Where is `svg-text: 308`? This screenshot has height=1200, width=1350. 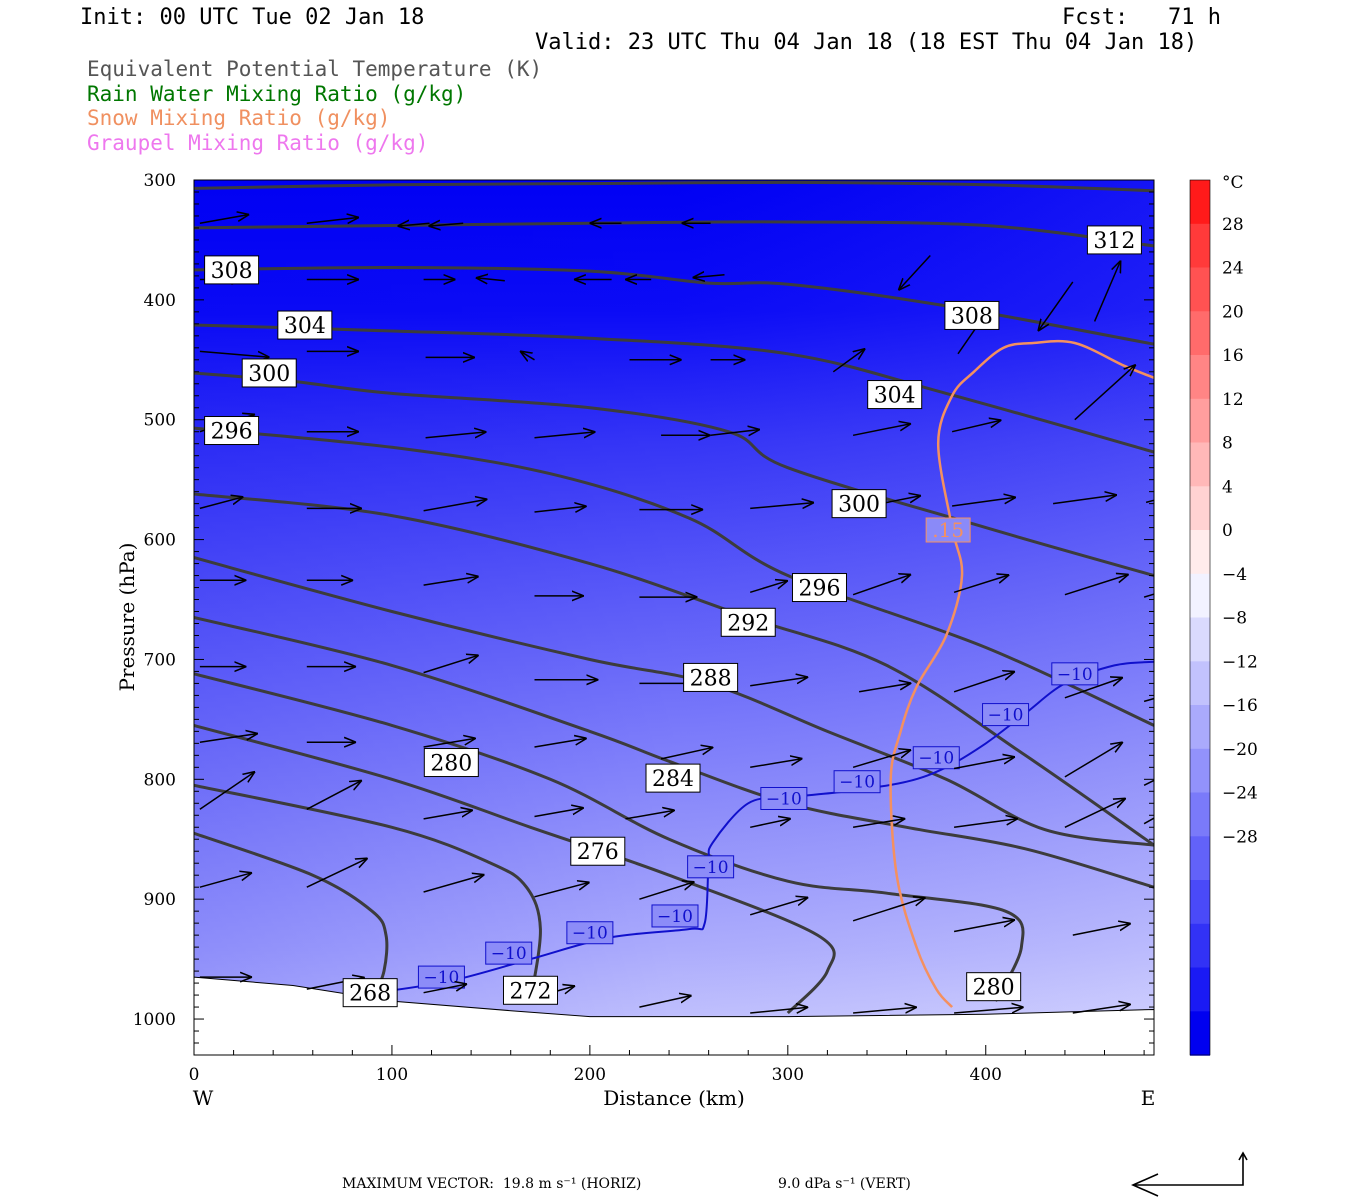 svg-text: 308 is located at coordinates (232, 271).